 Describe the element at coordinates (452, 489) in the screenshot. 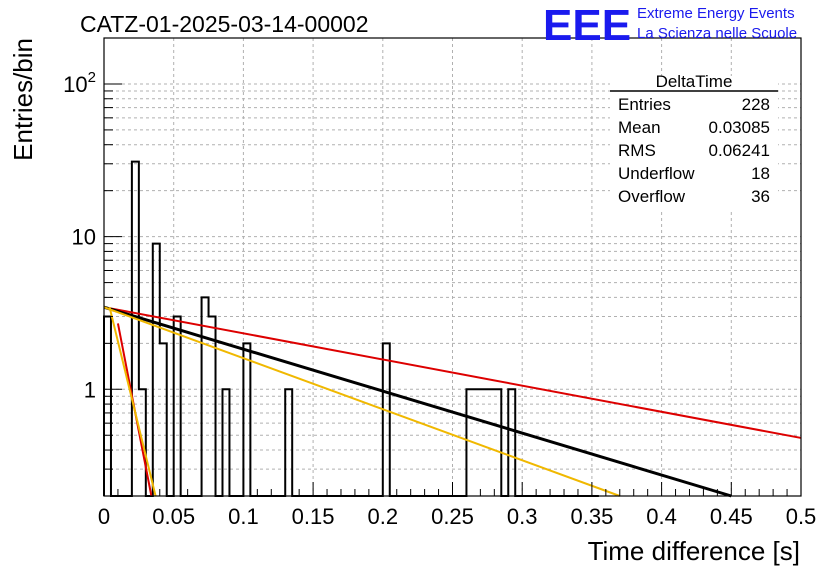

I see `x-axis-ticks` at that location.